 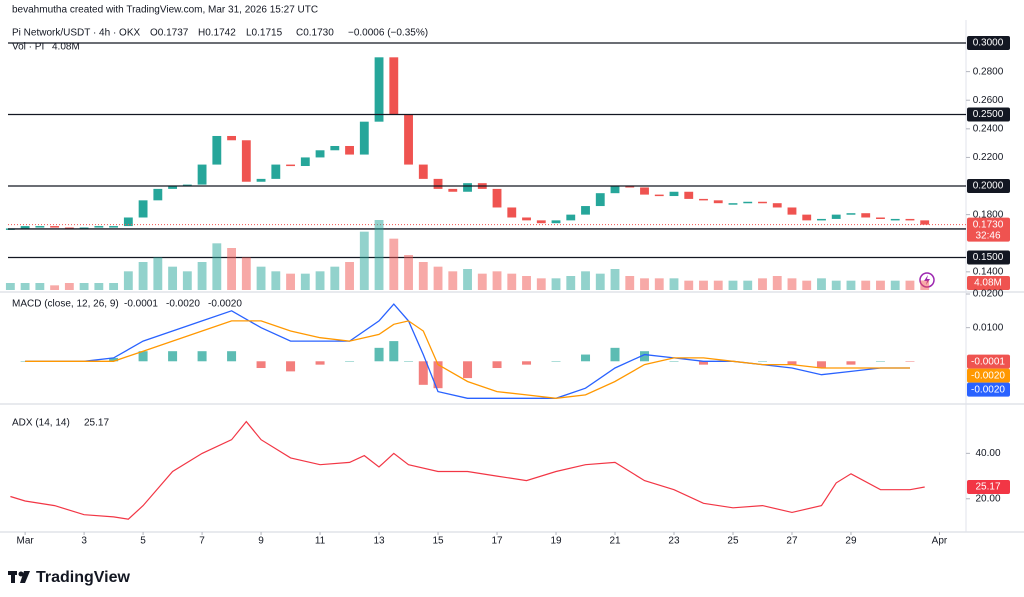 What do you see at coordinates (988, 157) in the screenshot?
I see `y-tick-label: 0.2200` at bounding box center [988, 157].